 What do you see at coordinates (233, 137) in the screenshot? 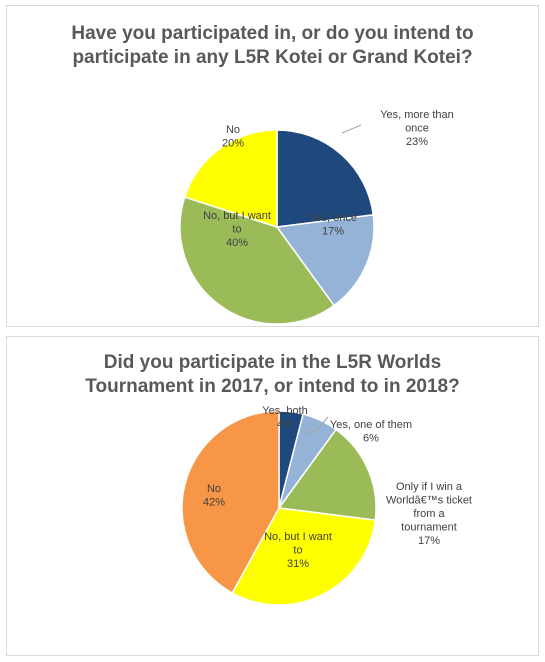
I see `slice-label: No 20%` at bounding box center [233, 137].